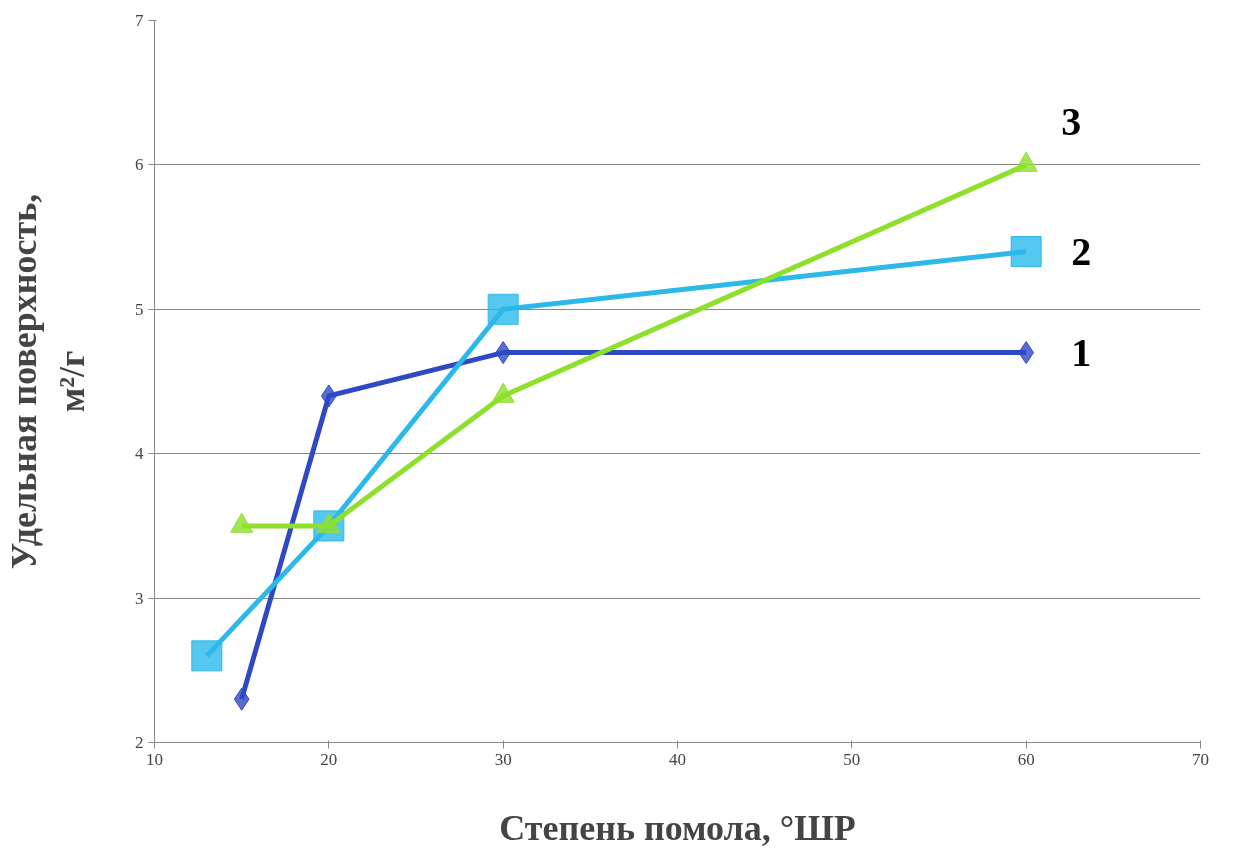  Describe the element at coordinates (503, 759) in the screenshot. I see `x-tick-label: 30` at that location.